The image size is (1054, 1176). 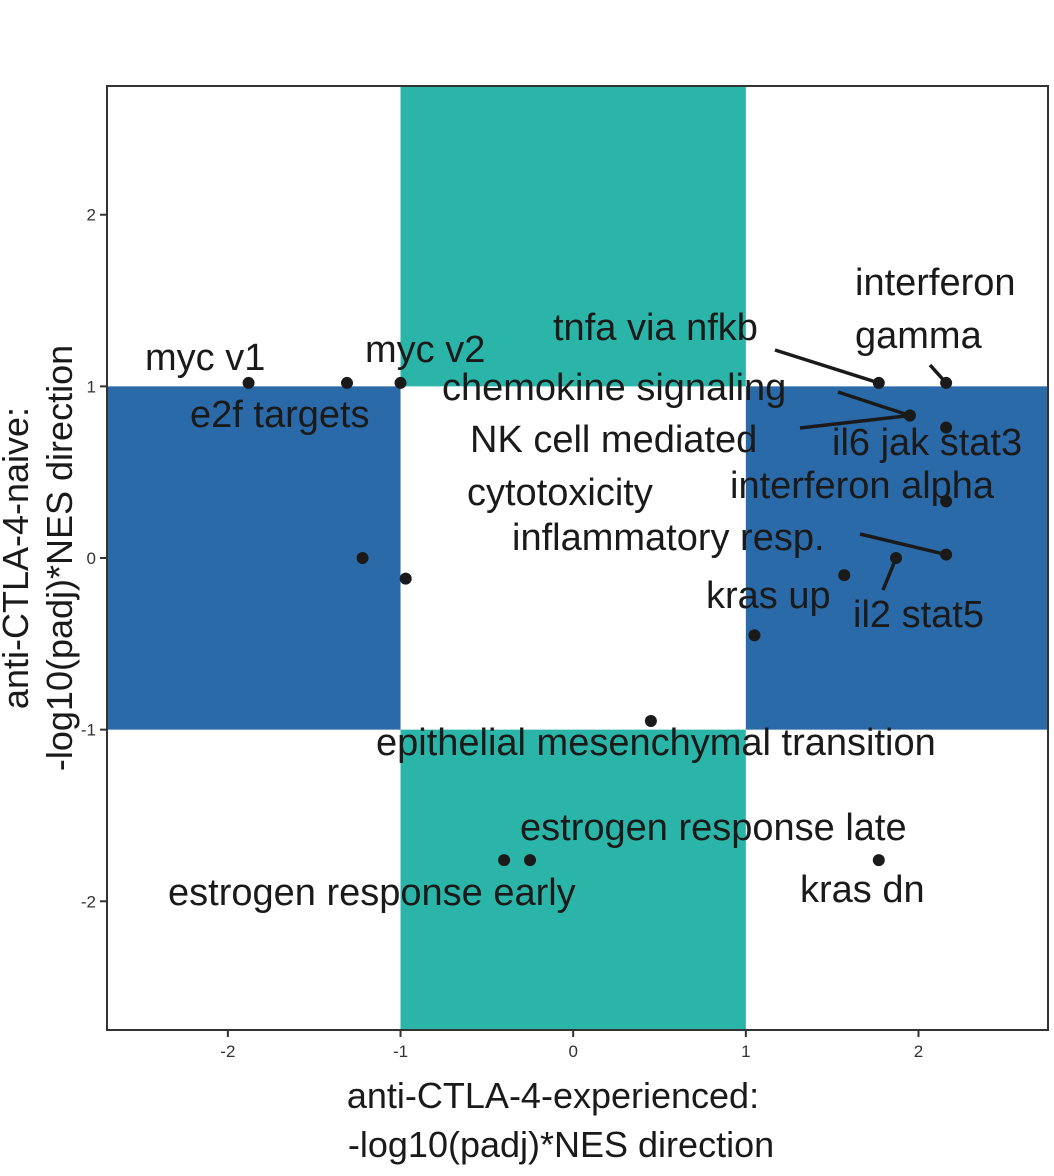 What do you see at coordinates (768, 596) in the screenshot?
I see `point-label-kras-up: kras up` at bounding box center [768, 596].